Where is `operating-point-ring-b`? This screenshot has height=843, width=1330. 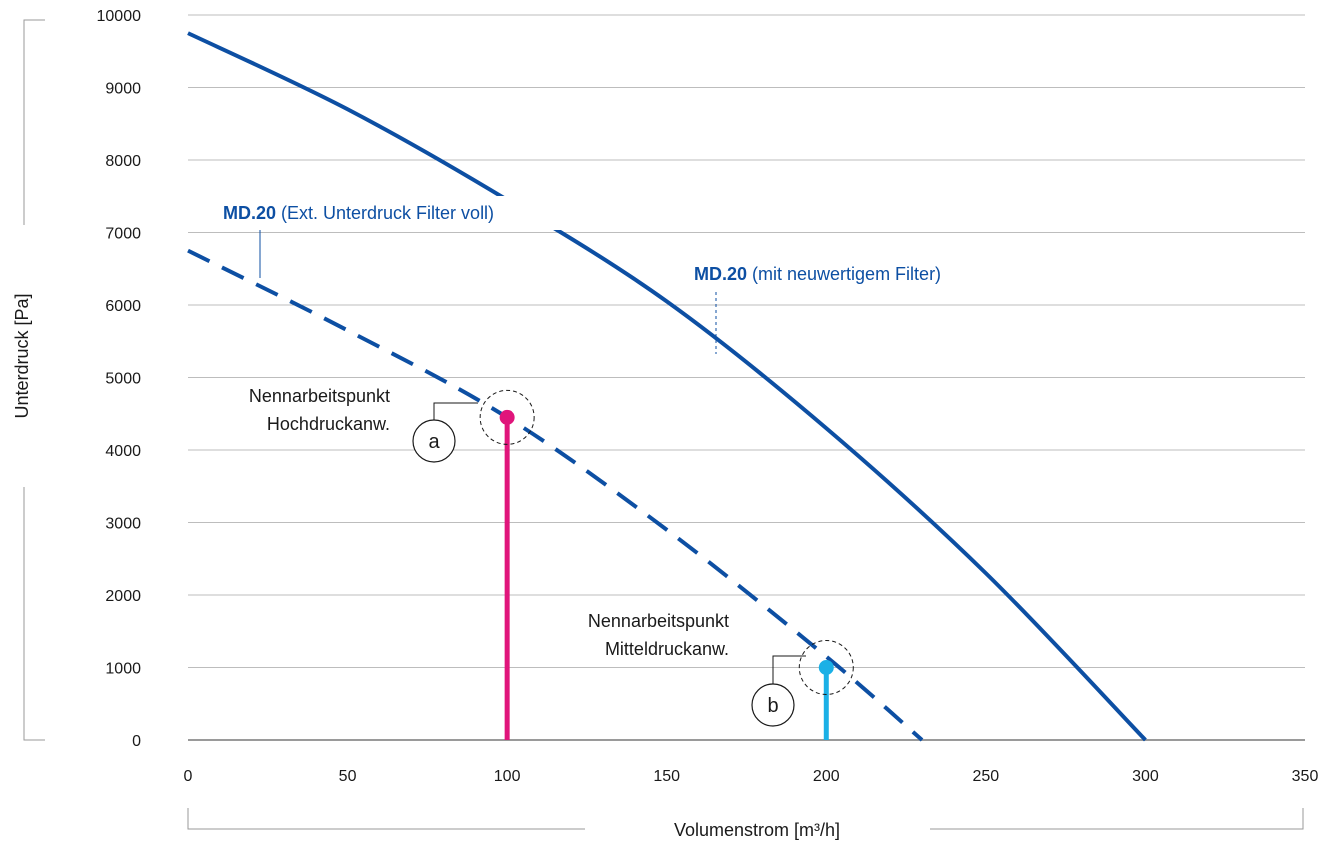 operating-point-ring-b is located at coordinates (826, 667).